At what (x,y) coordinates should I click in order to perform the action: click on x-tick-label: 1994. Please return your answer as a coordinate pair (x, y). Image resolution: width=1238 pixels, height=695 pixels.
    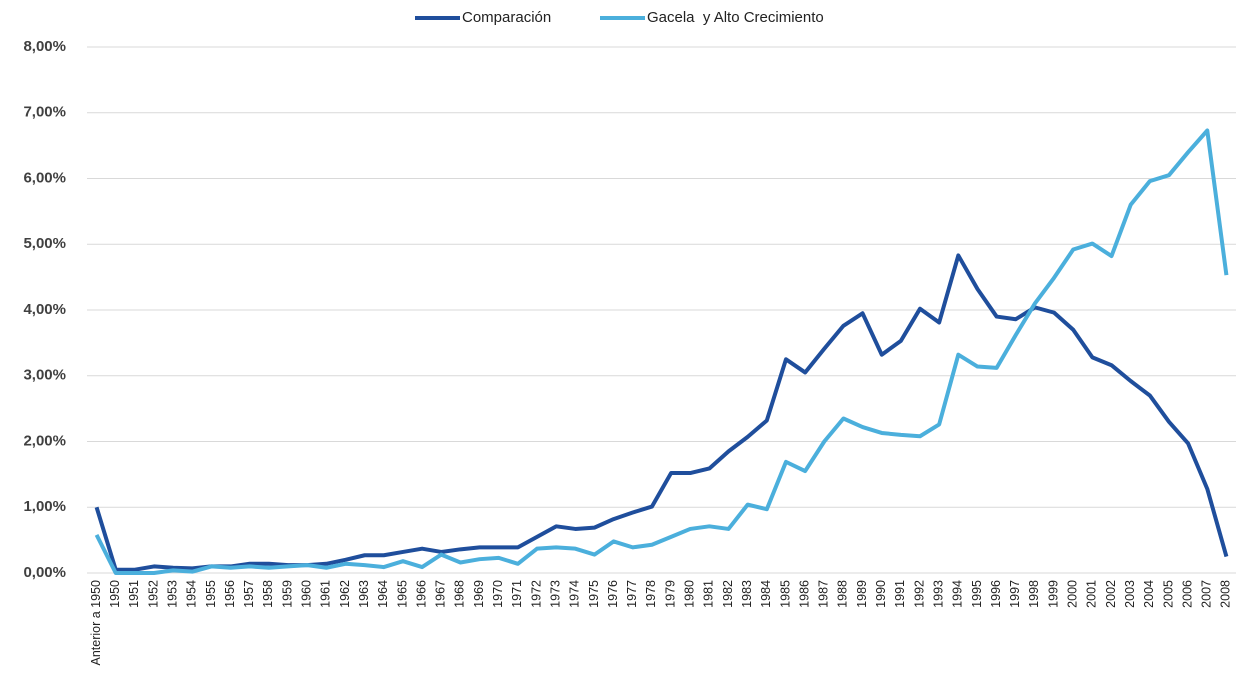
    Looking at the image, I should click on (958, 594).